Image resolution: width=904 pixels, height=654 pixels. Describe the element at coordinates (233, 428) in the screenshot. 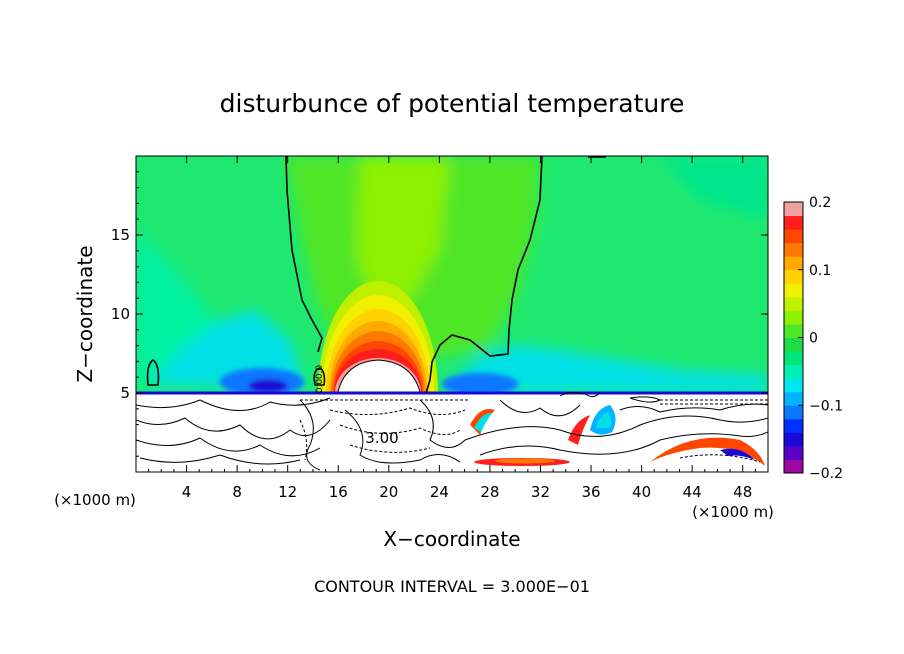

I see `contour-l2` at that location.